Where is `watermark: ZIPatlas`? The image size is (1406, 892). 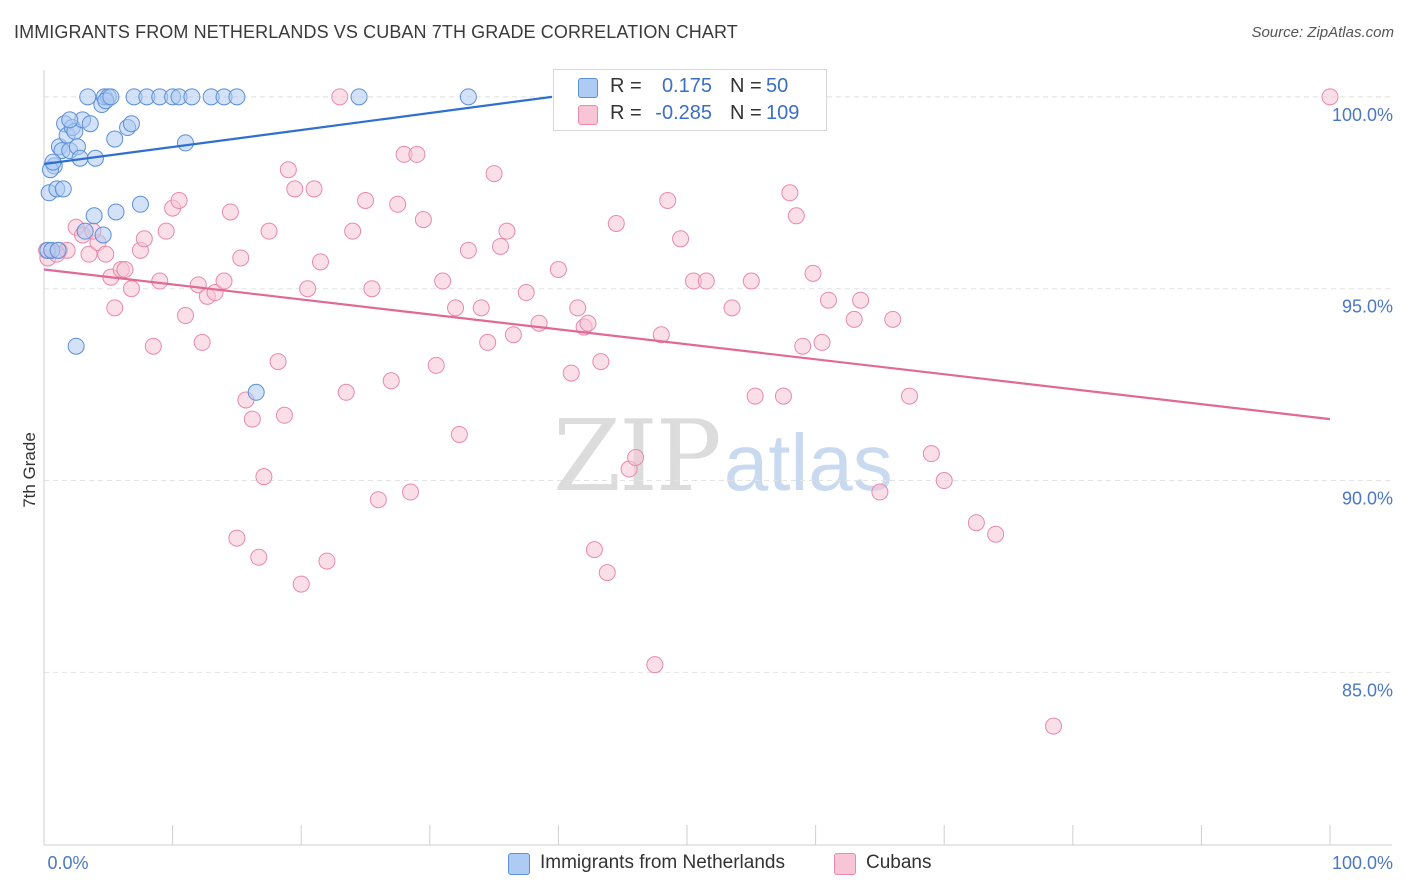 watermark: ZIPatlas is located at coordinates (723, 457).